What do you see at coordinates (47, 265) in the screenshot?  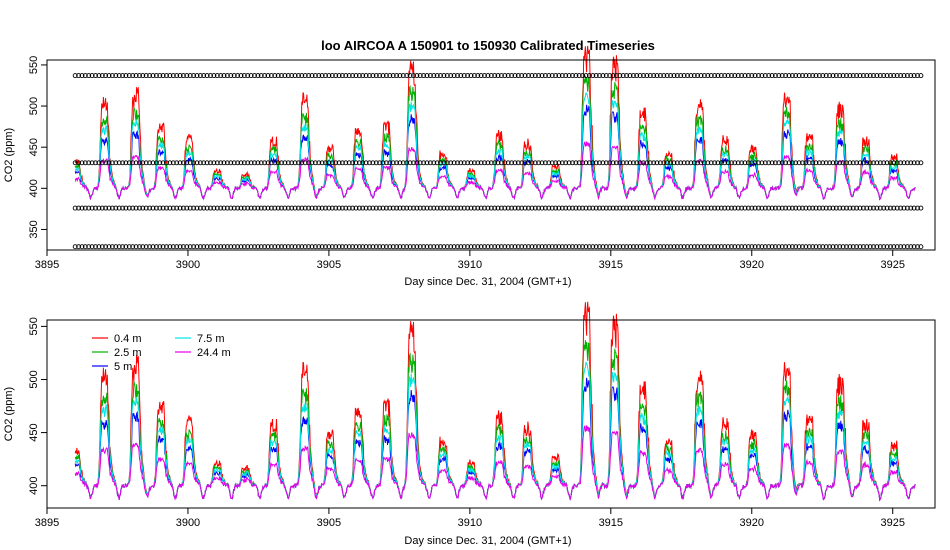 I see `x-tick-label: 3895` at bounding box center [47, 265].